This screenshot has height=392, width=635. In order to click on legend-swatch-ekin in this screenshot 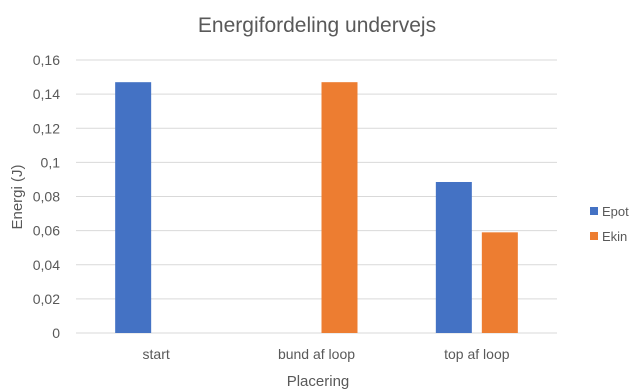, I will do `click(594, 236)`.